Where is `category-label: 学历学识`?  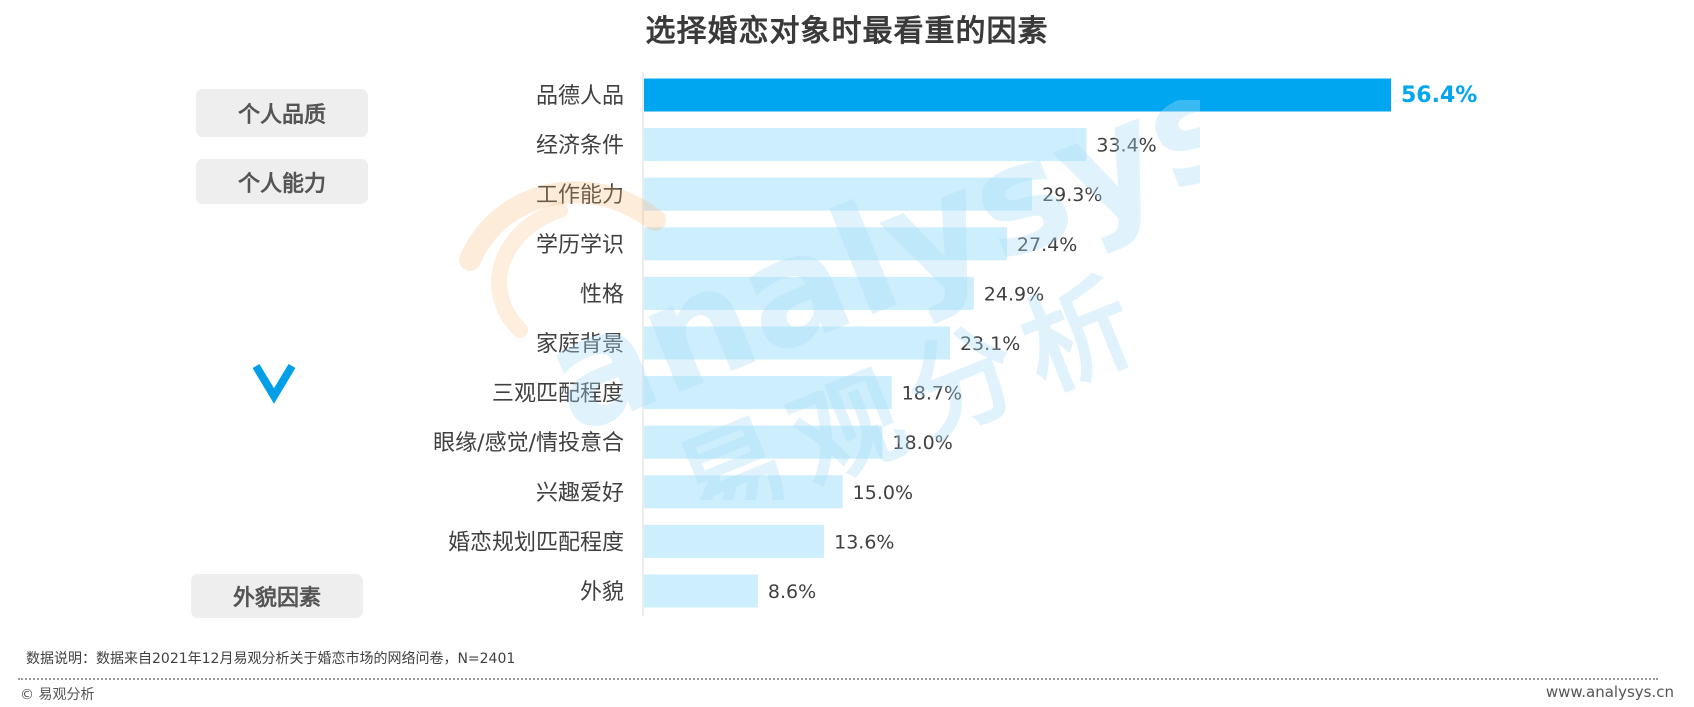 category-label: 学历学识 is located at coordinates (580, 245).